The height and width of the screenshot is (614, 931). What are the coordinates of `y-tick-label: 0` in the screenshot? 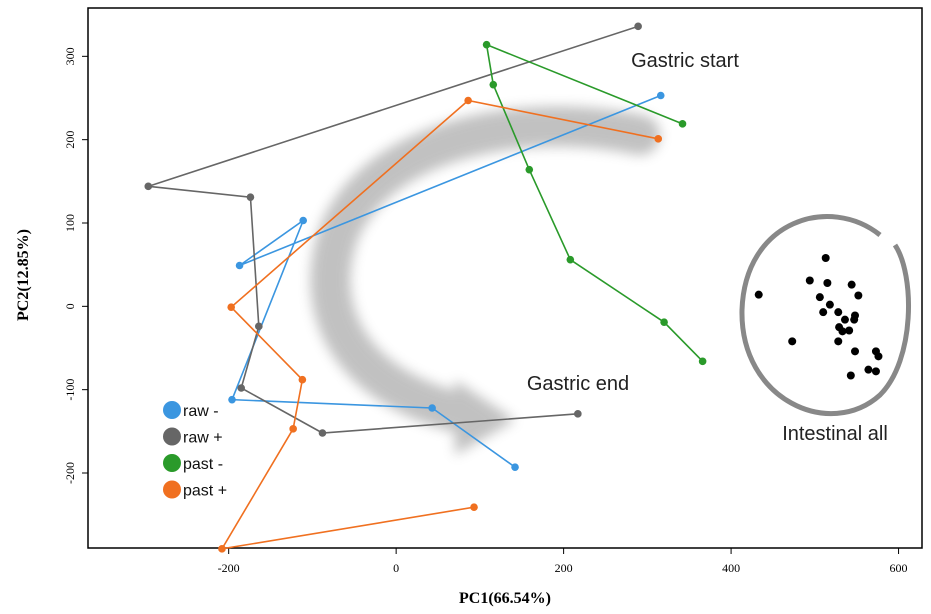 It's located at (70, 306).